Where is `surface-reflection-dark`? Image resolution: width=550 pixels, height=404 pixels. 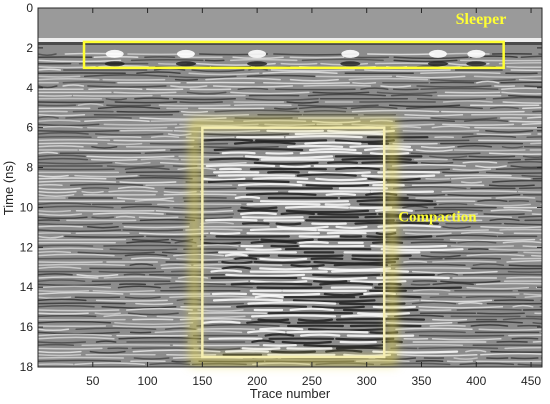
surface-reflection-dark is located at coordinates (290, 43).